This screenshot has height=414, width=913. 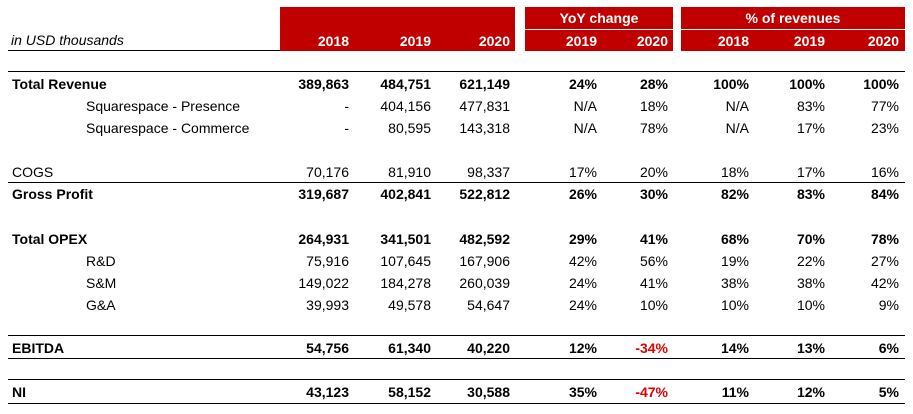 What do you see at coordinates (883, 41) in the screenshot?
I see `year-header-pct-2020: 2020` at bounding box center [883, 41].